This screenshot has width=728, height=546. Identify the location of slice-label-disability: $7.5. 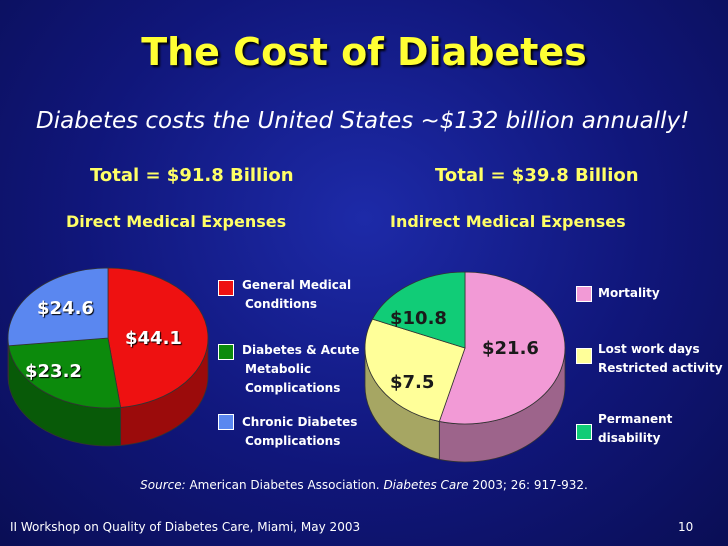
(412, 382).